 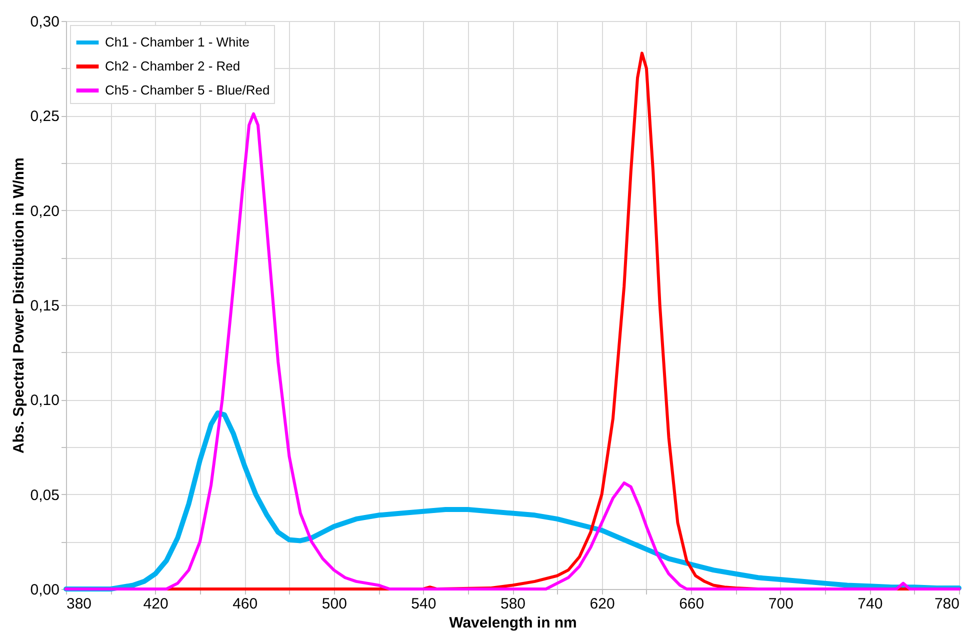 I want to click on x-tick-label: 380, so click(x=79, y=604).